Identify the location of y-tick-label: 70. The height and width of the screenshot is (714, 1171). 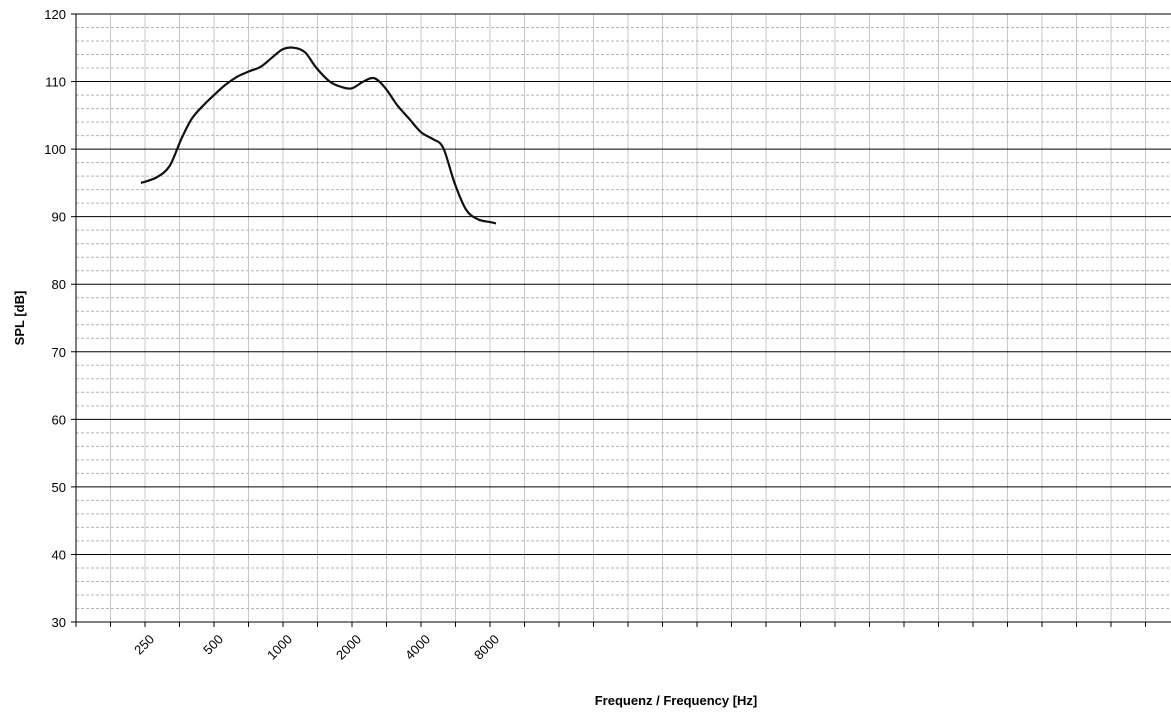
(59, 352).